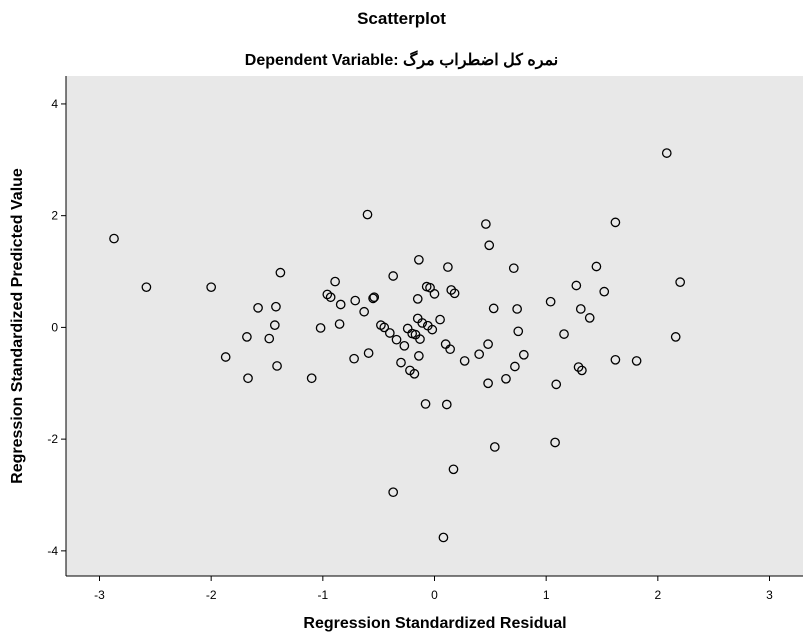  I want to click on y-tick-label: 0, so click(54, 327).